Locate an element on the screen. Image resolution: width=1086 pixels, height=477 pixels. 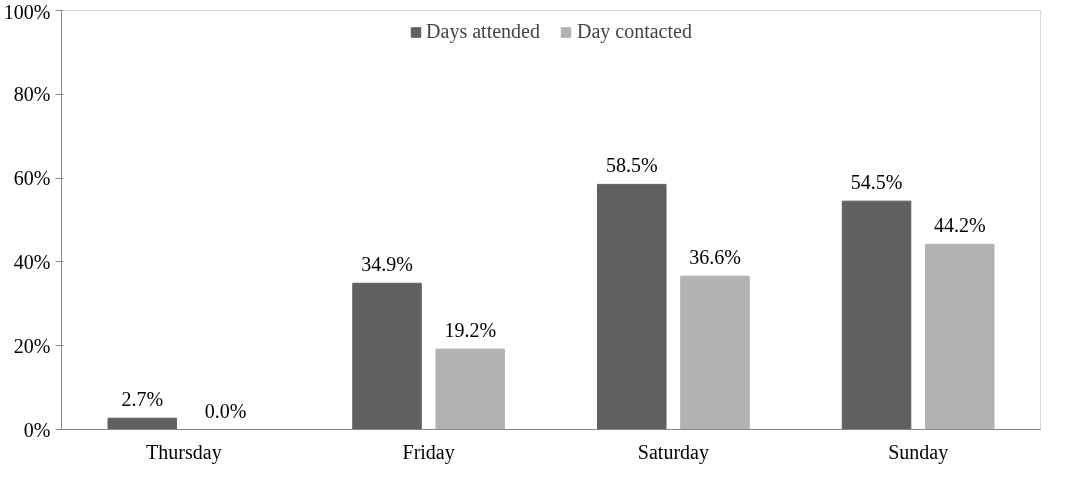
y-tick-label: 40% is located at coordinates (32, 261).